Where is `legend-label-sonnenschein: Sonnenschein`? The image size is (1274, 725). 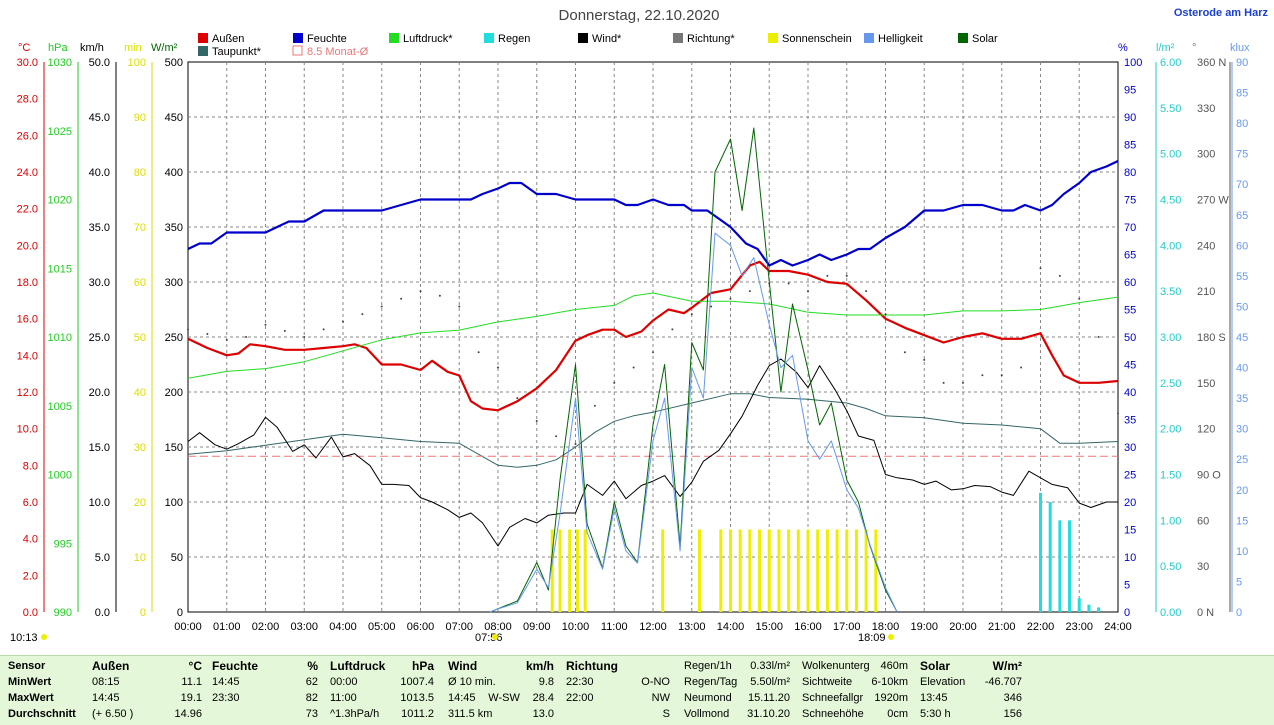
legend-label-sonnenschein: Sonnenschein is located at coordinates (817, 39).